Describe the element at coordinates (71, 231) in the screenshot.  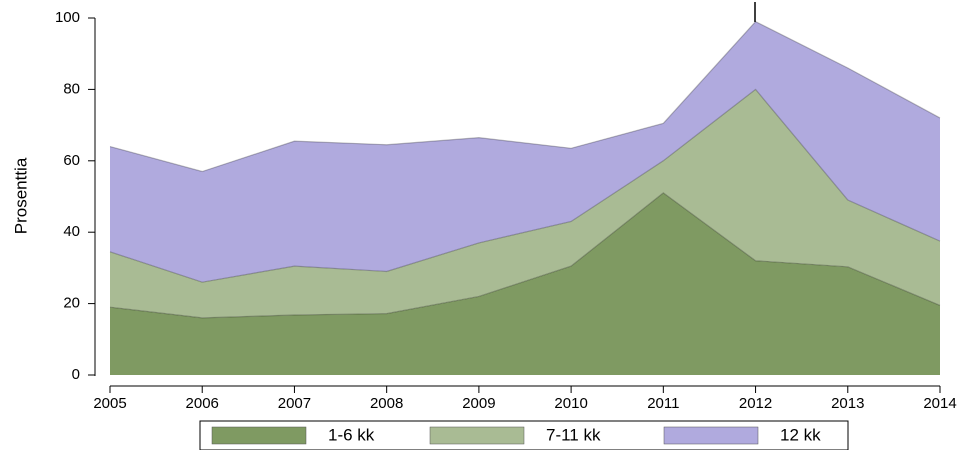
I see `y-tick-label: 40` at that location.